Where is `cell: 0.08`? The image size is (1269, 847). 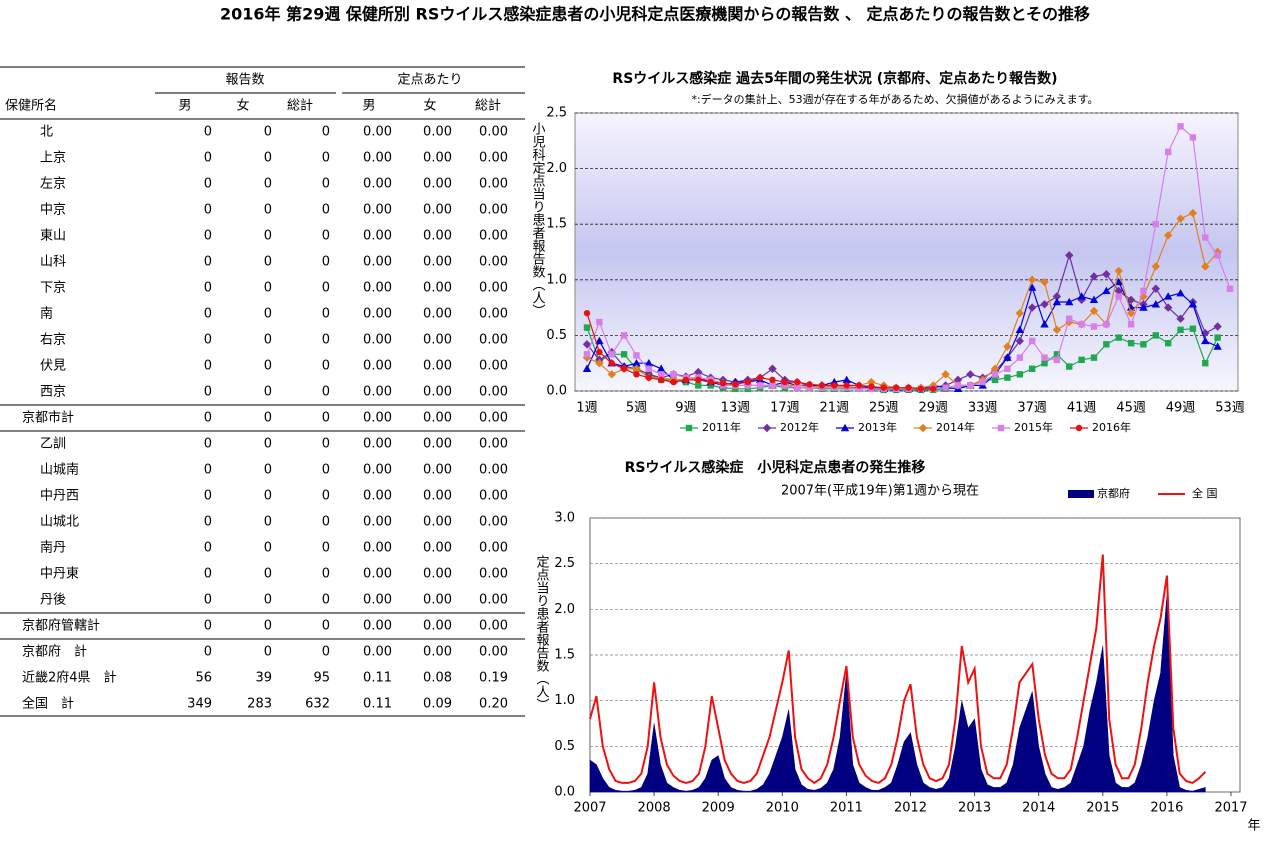
cell: 0.08 is located at coordinates (437, 678).